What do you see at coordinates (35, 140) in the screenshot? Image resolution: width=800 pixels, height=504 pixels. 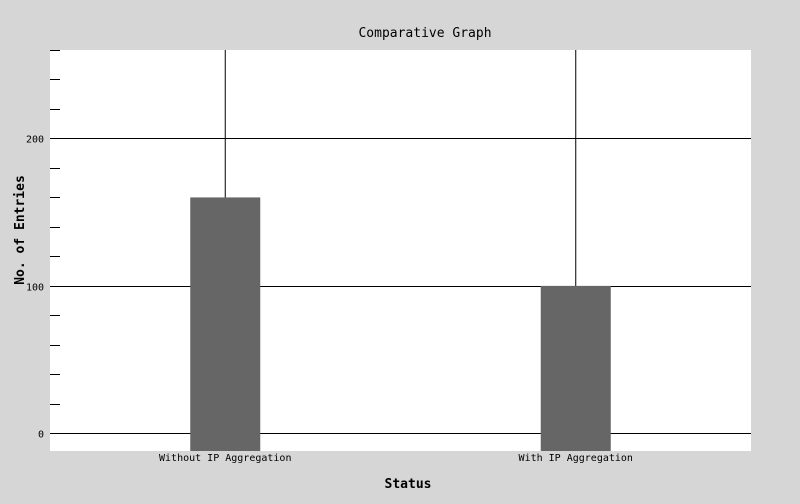 I see `y-tick-label: 200` at bounding box center [35, 140].